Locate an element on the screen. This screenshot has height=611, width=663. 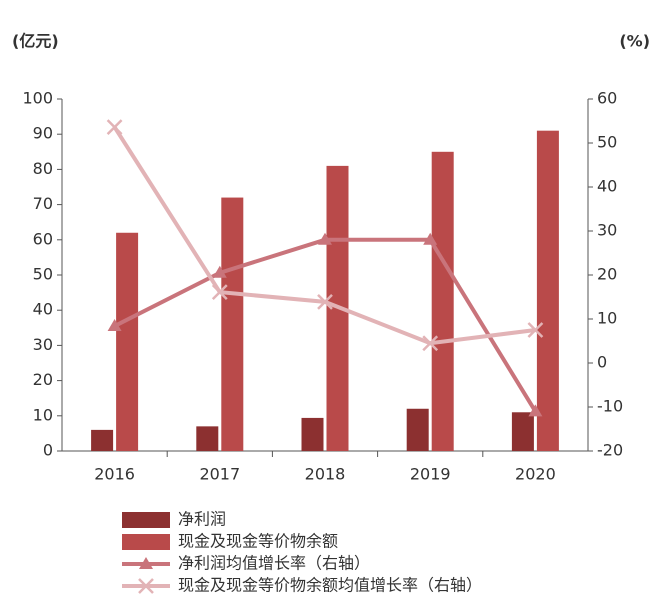
y-axis-label: (亿元) is located at coordinates (35, 41).